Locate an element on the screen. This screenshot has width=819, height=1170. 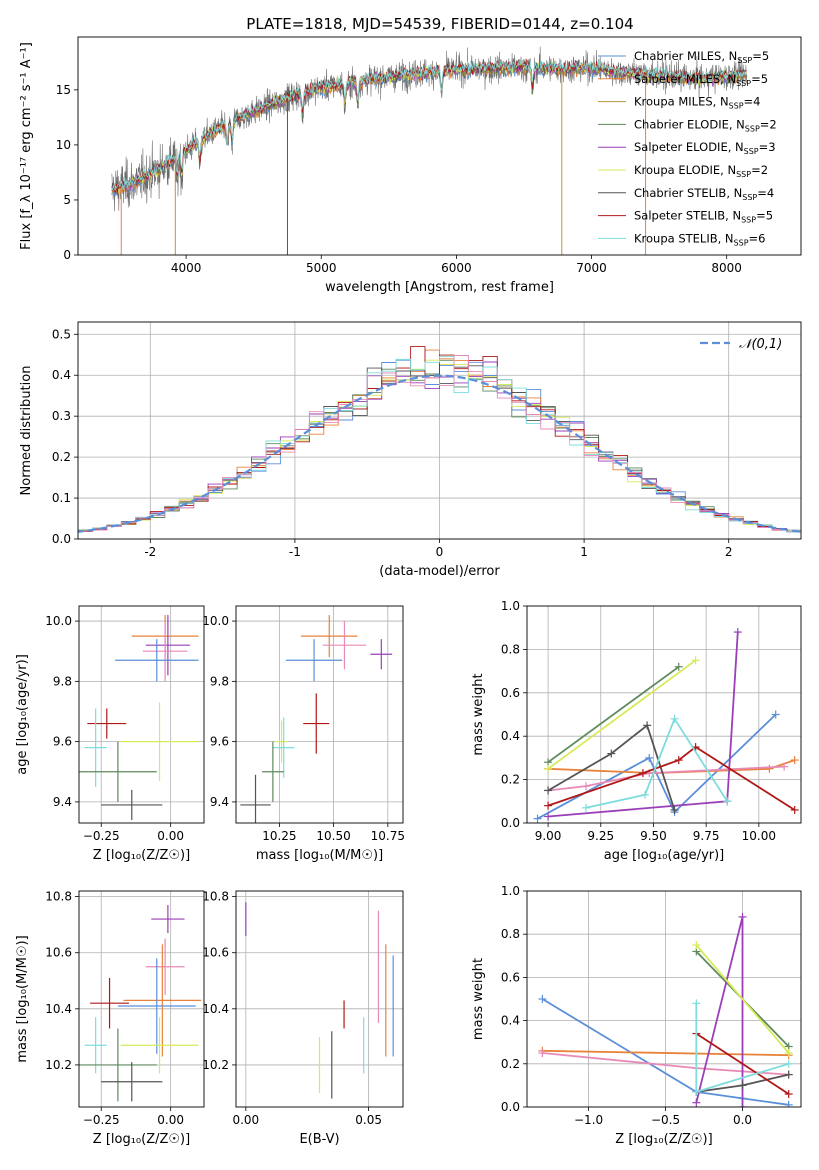
y-tick-label: 10.0 is located at coordinates (215, 621).